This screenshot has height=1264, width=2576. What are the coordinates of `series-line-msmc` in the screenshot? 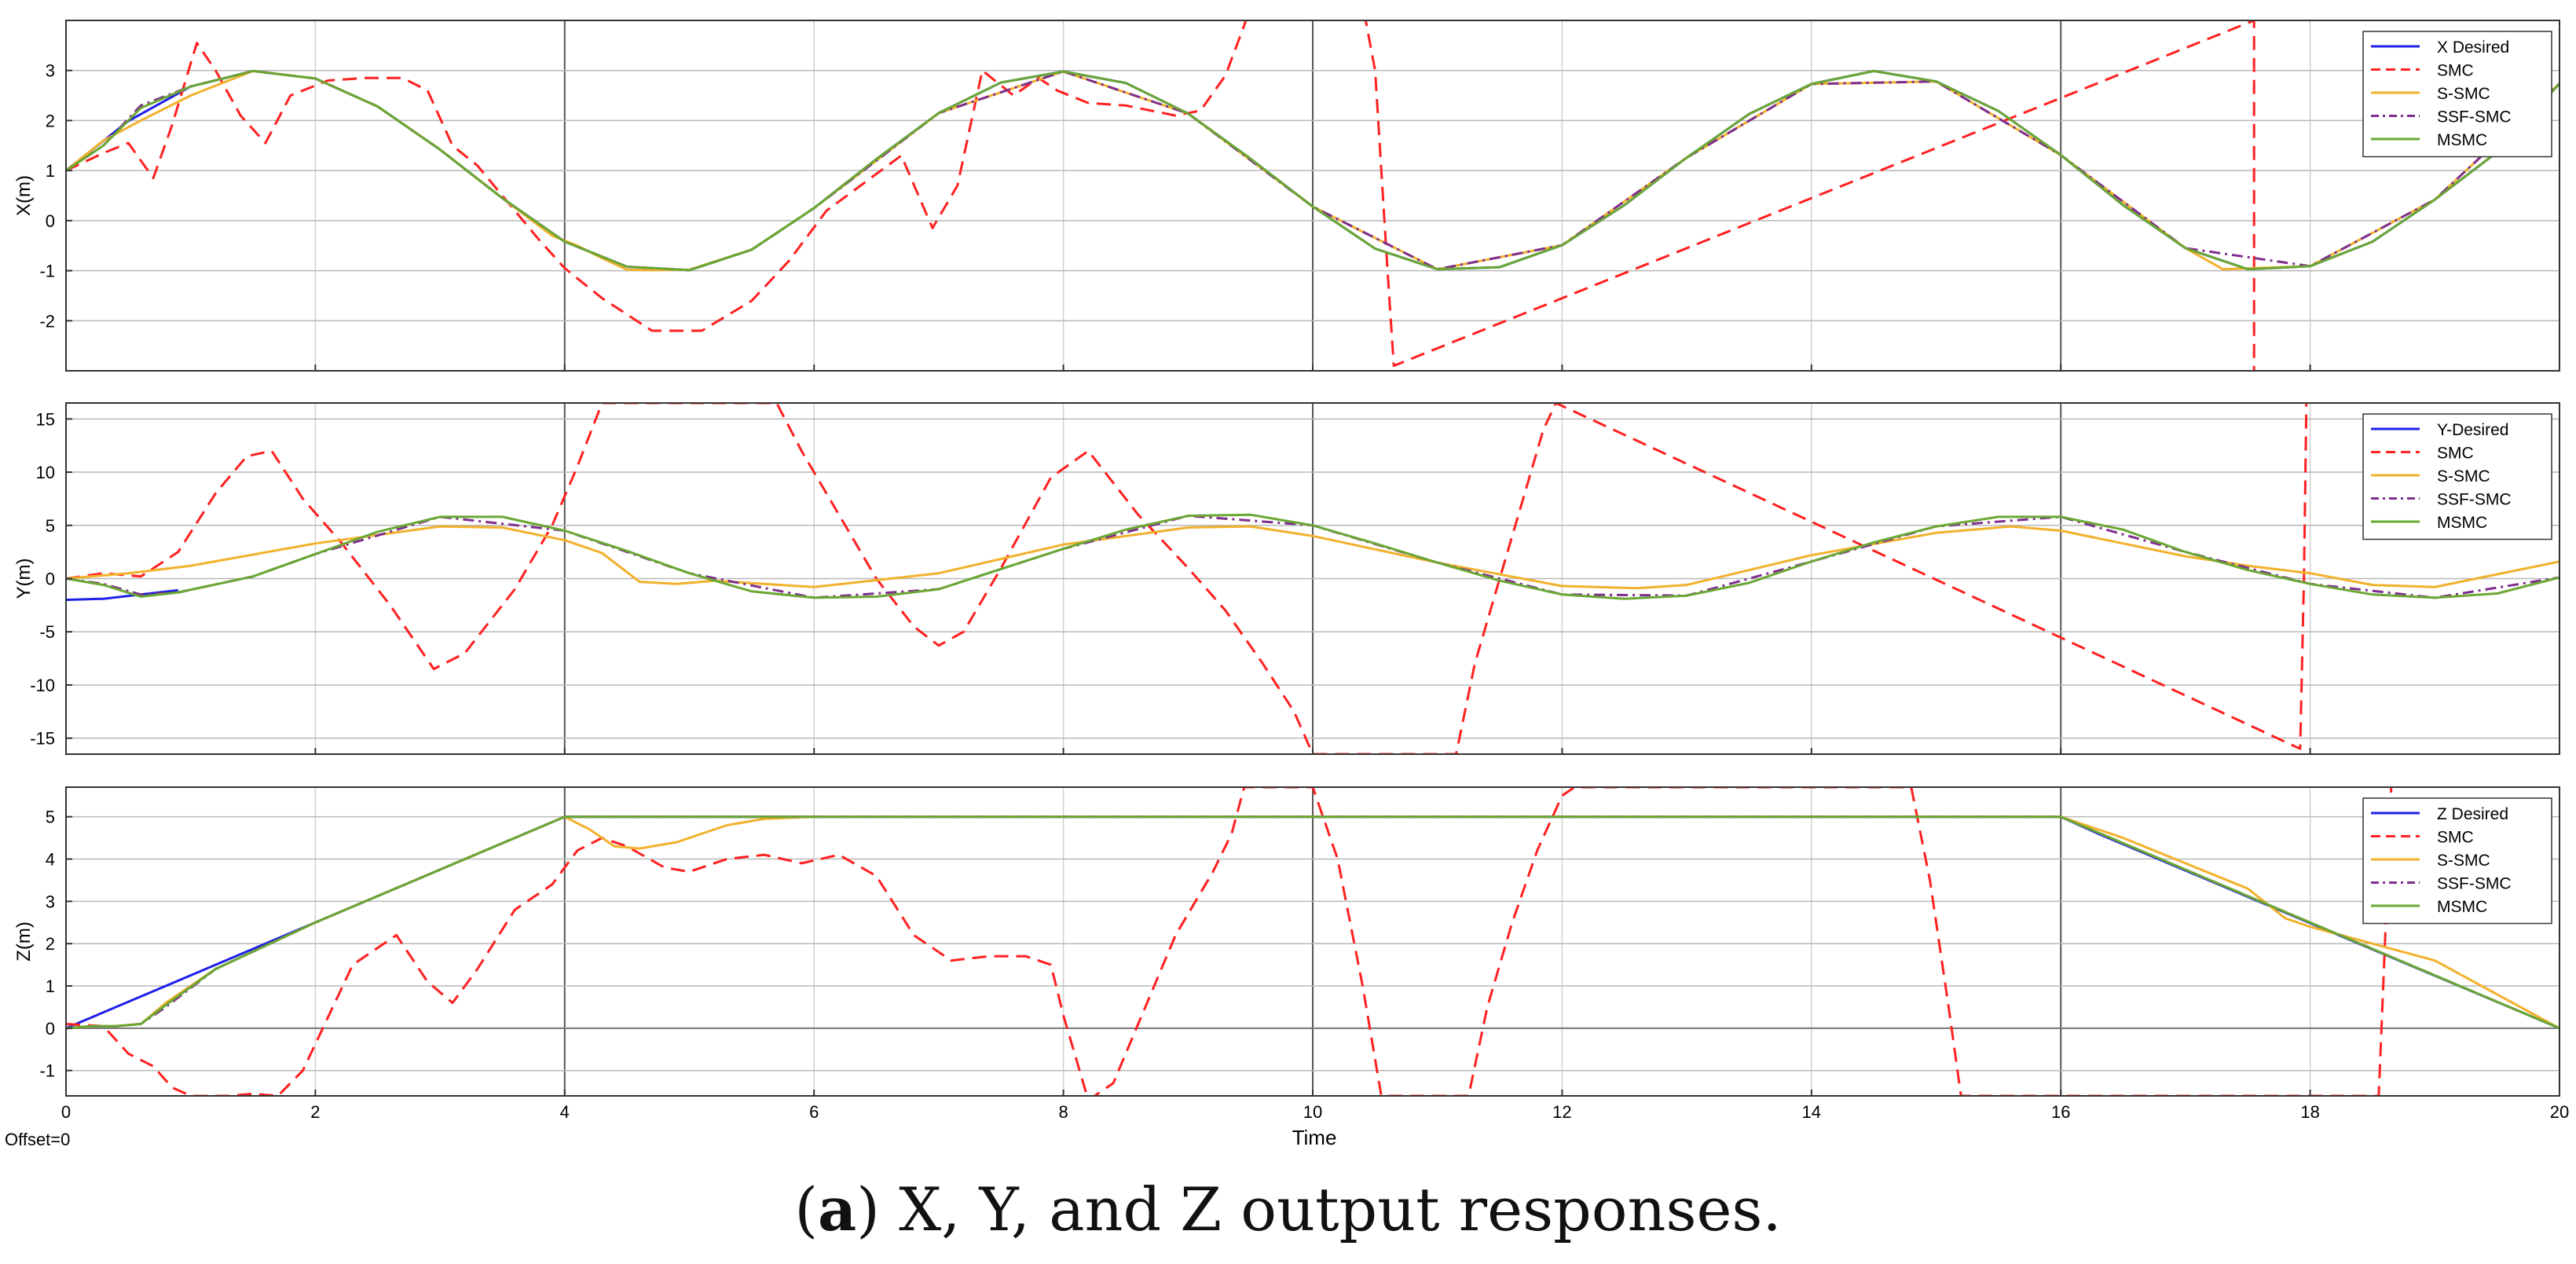 It's located at (1313, 556).